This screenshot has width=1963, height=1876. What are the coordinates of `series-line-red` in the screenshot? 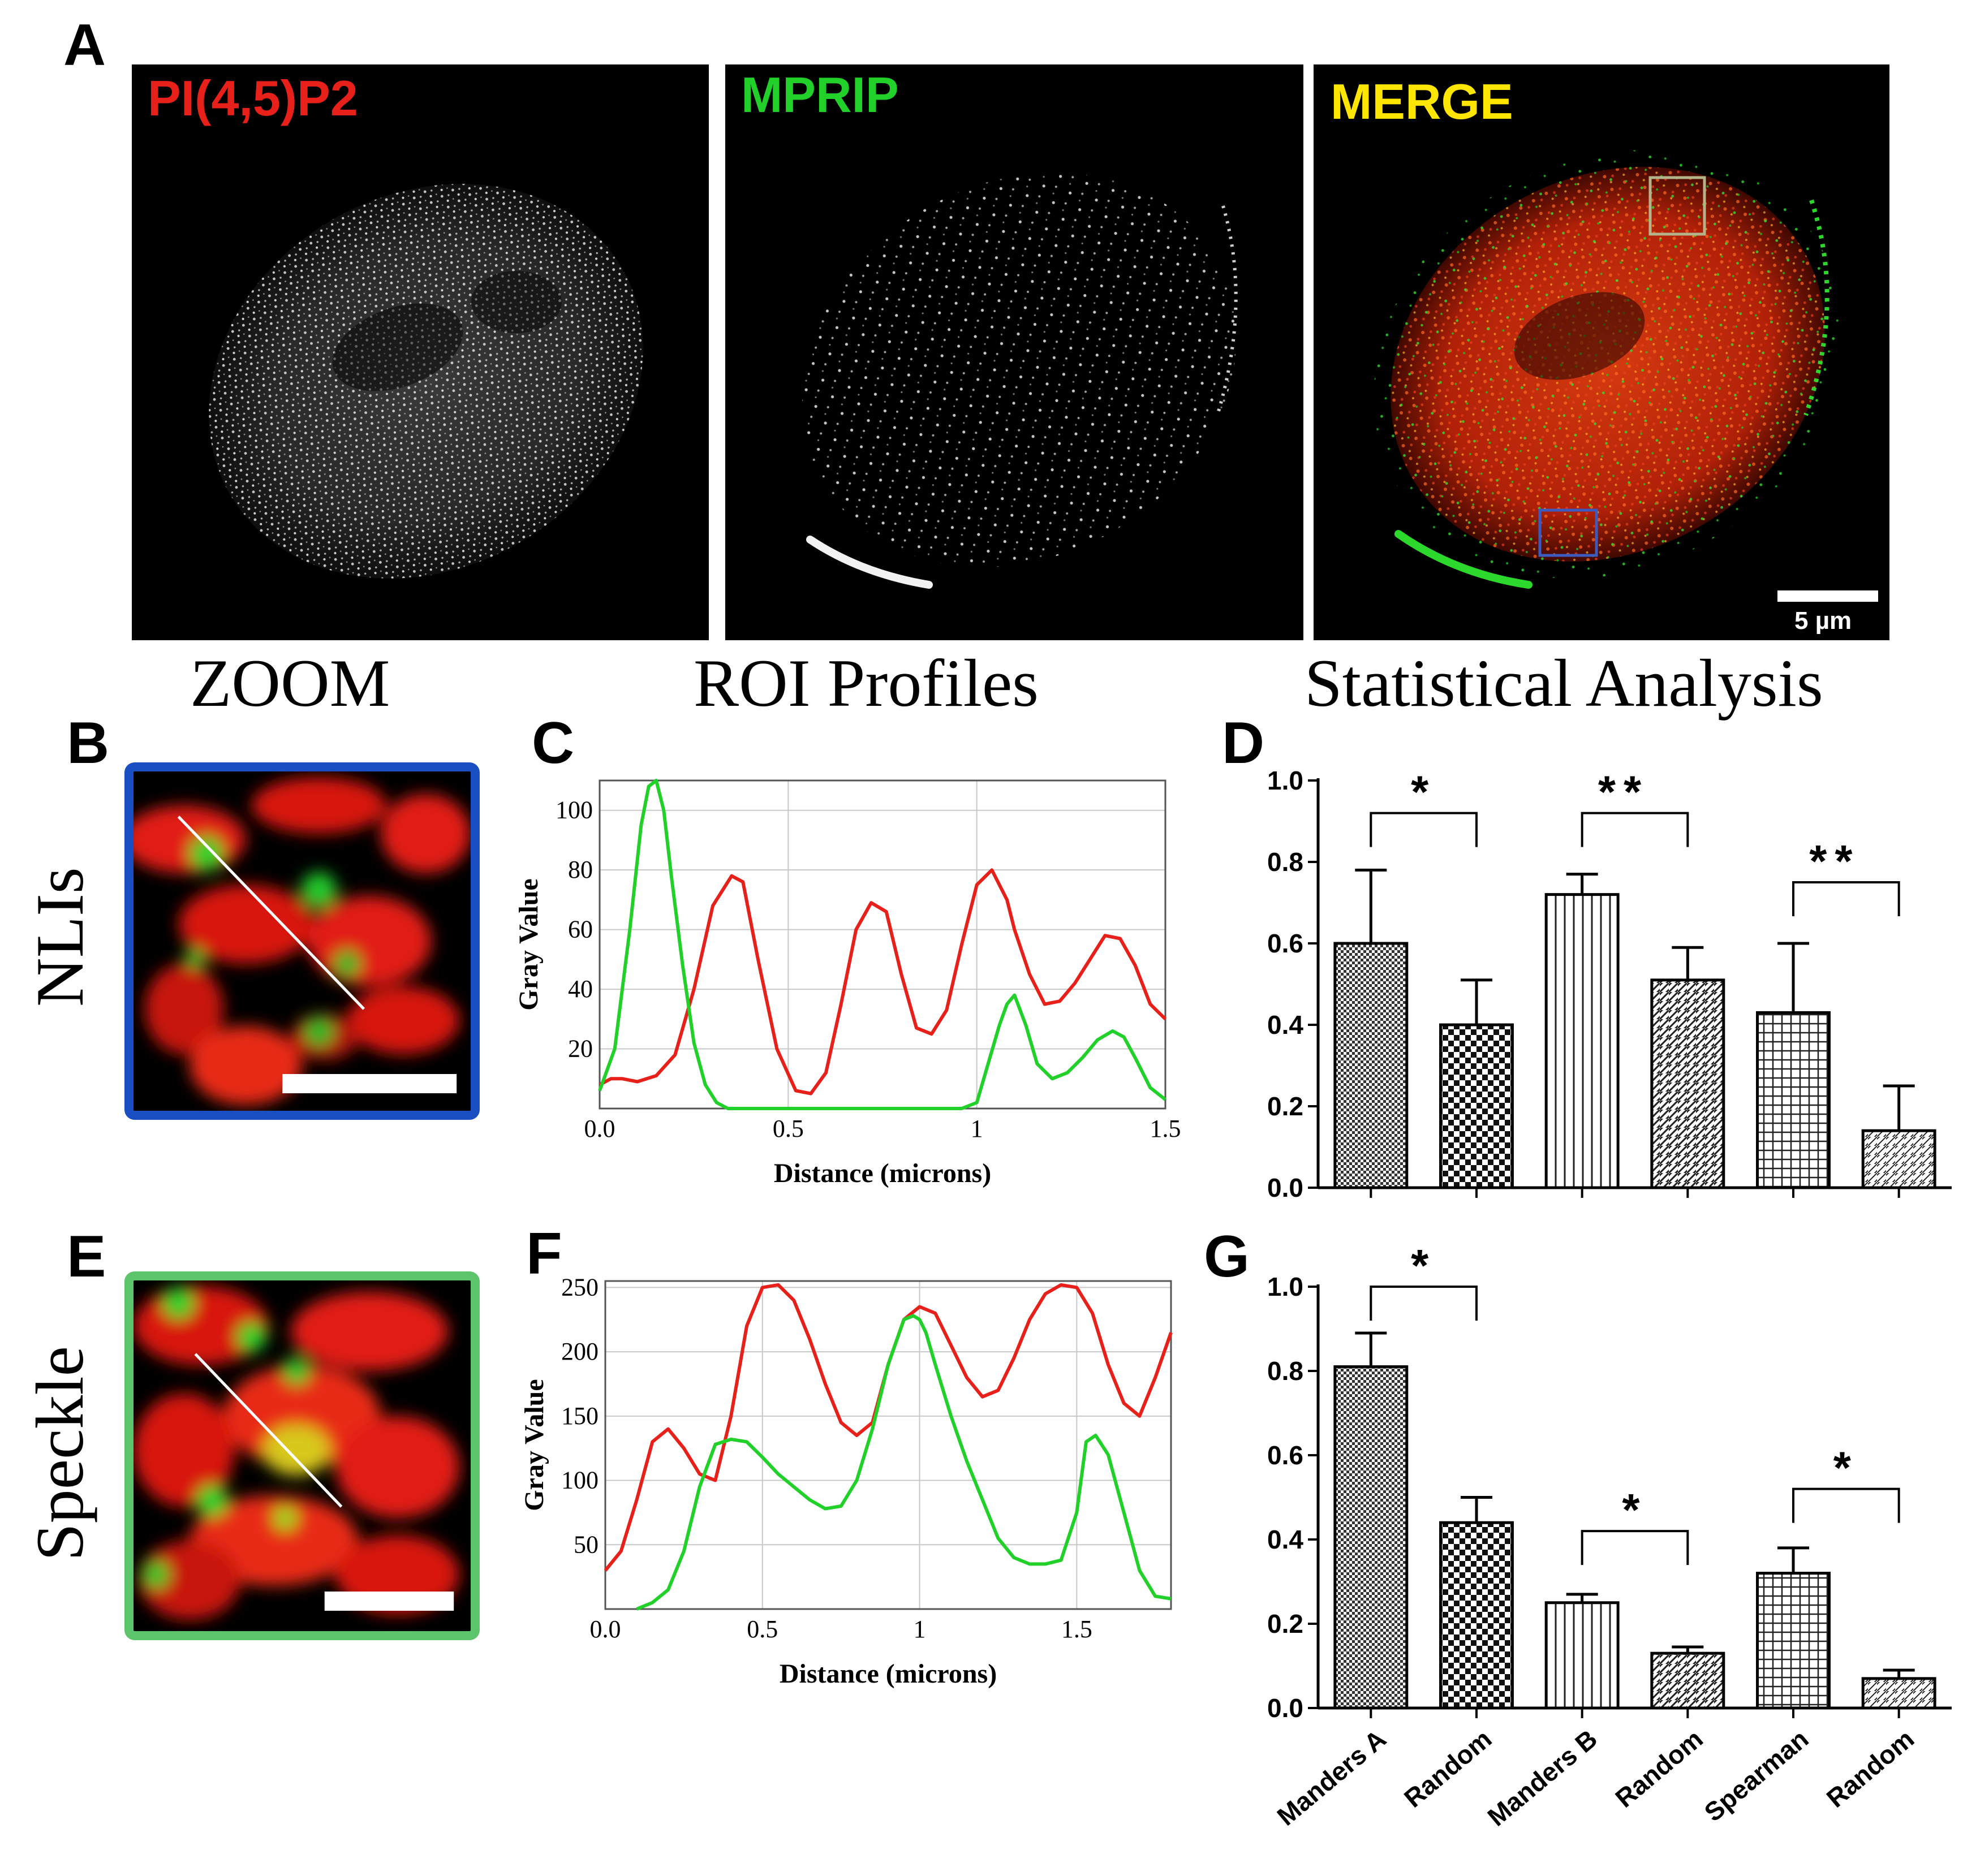 It's located at (883, 982).